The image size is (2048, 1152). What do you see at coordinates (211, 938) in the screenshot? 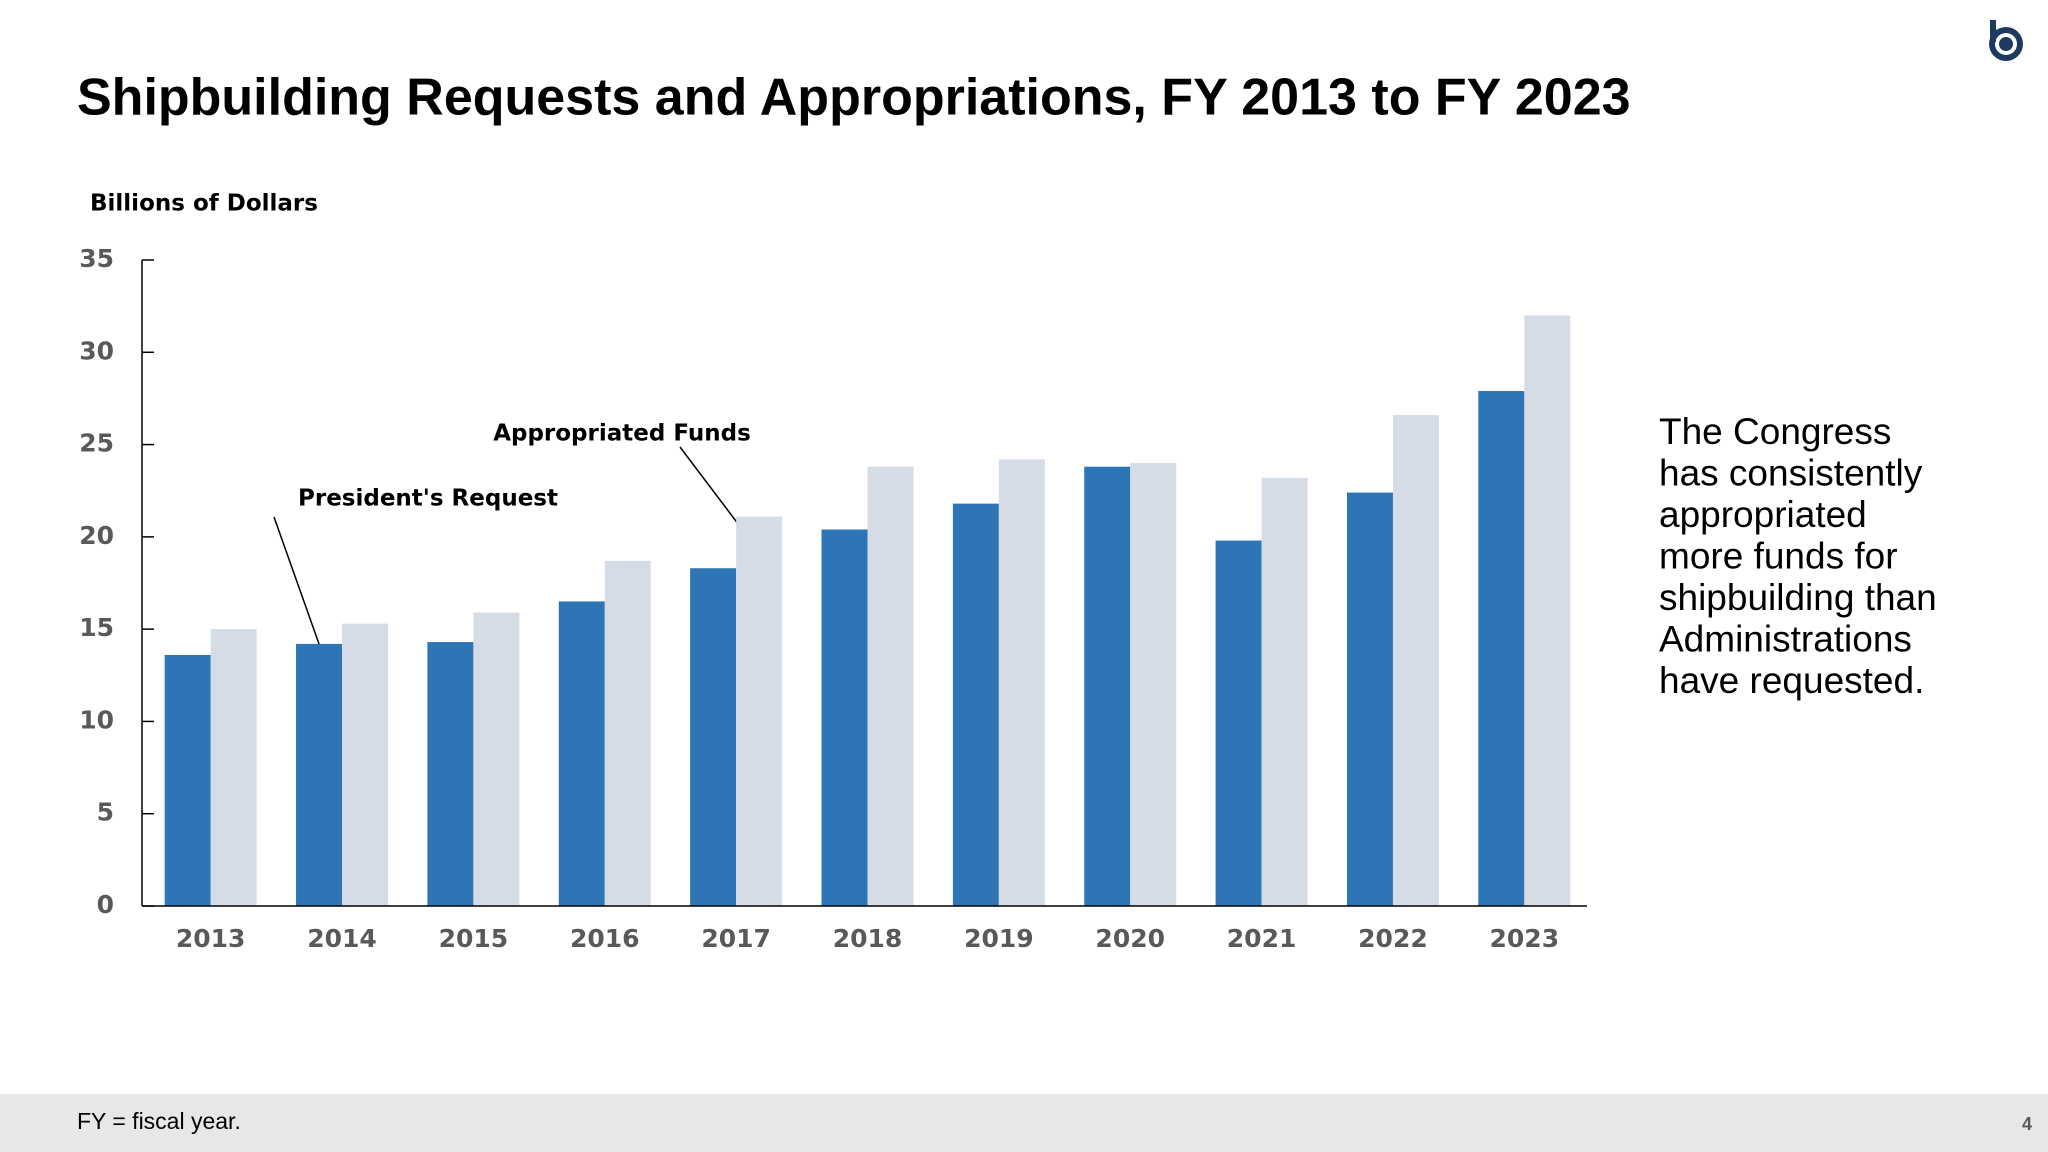
I see `x-tick-label: 2013` at bounding box center [211, 938].